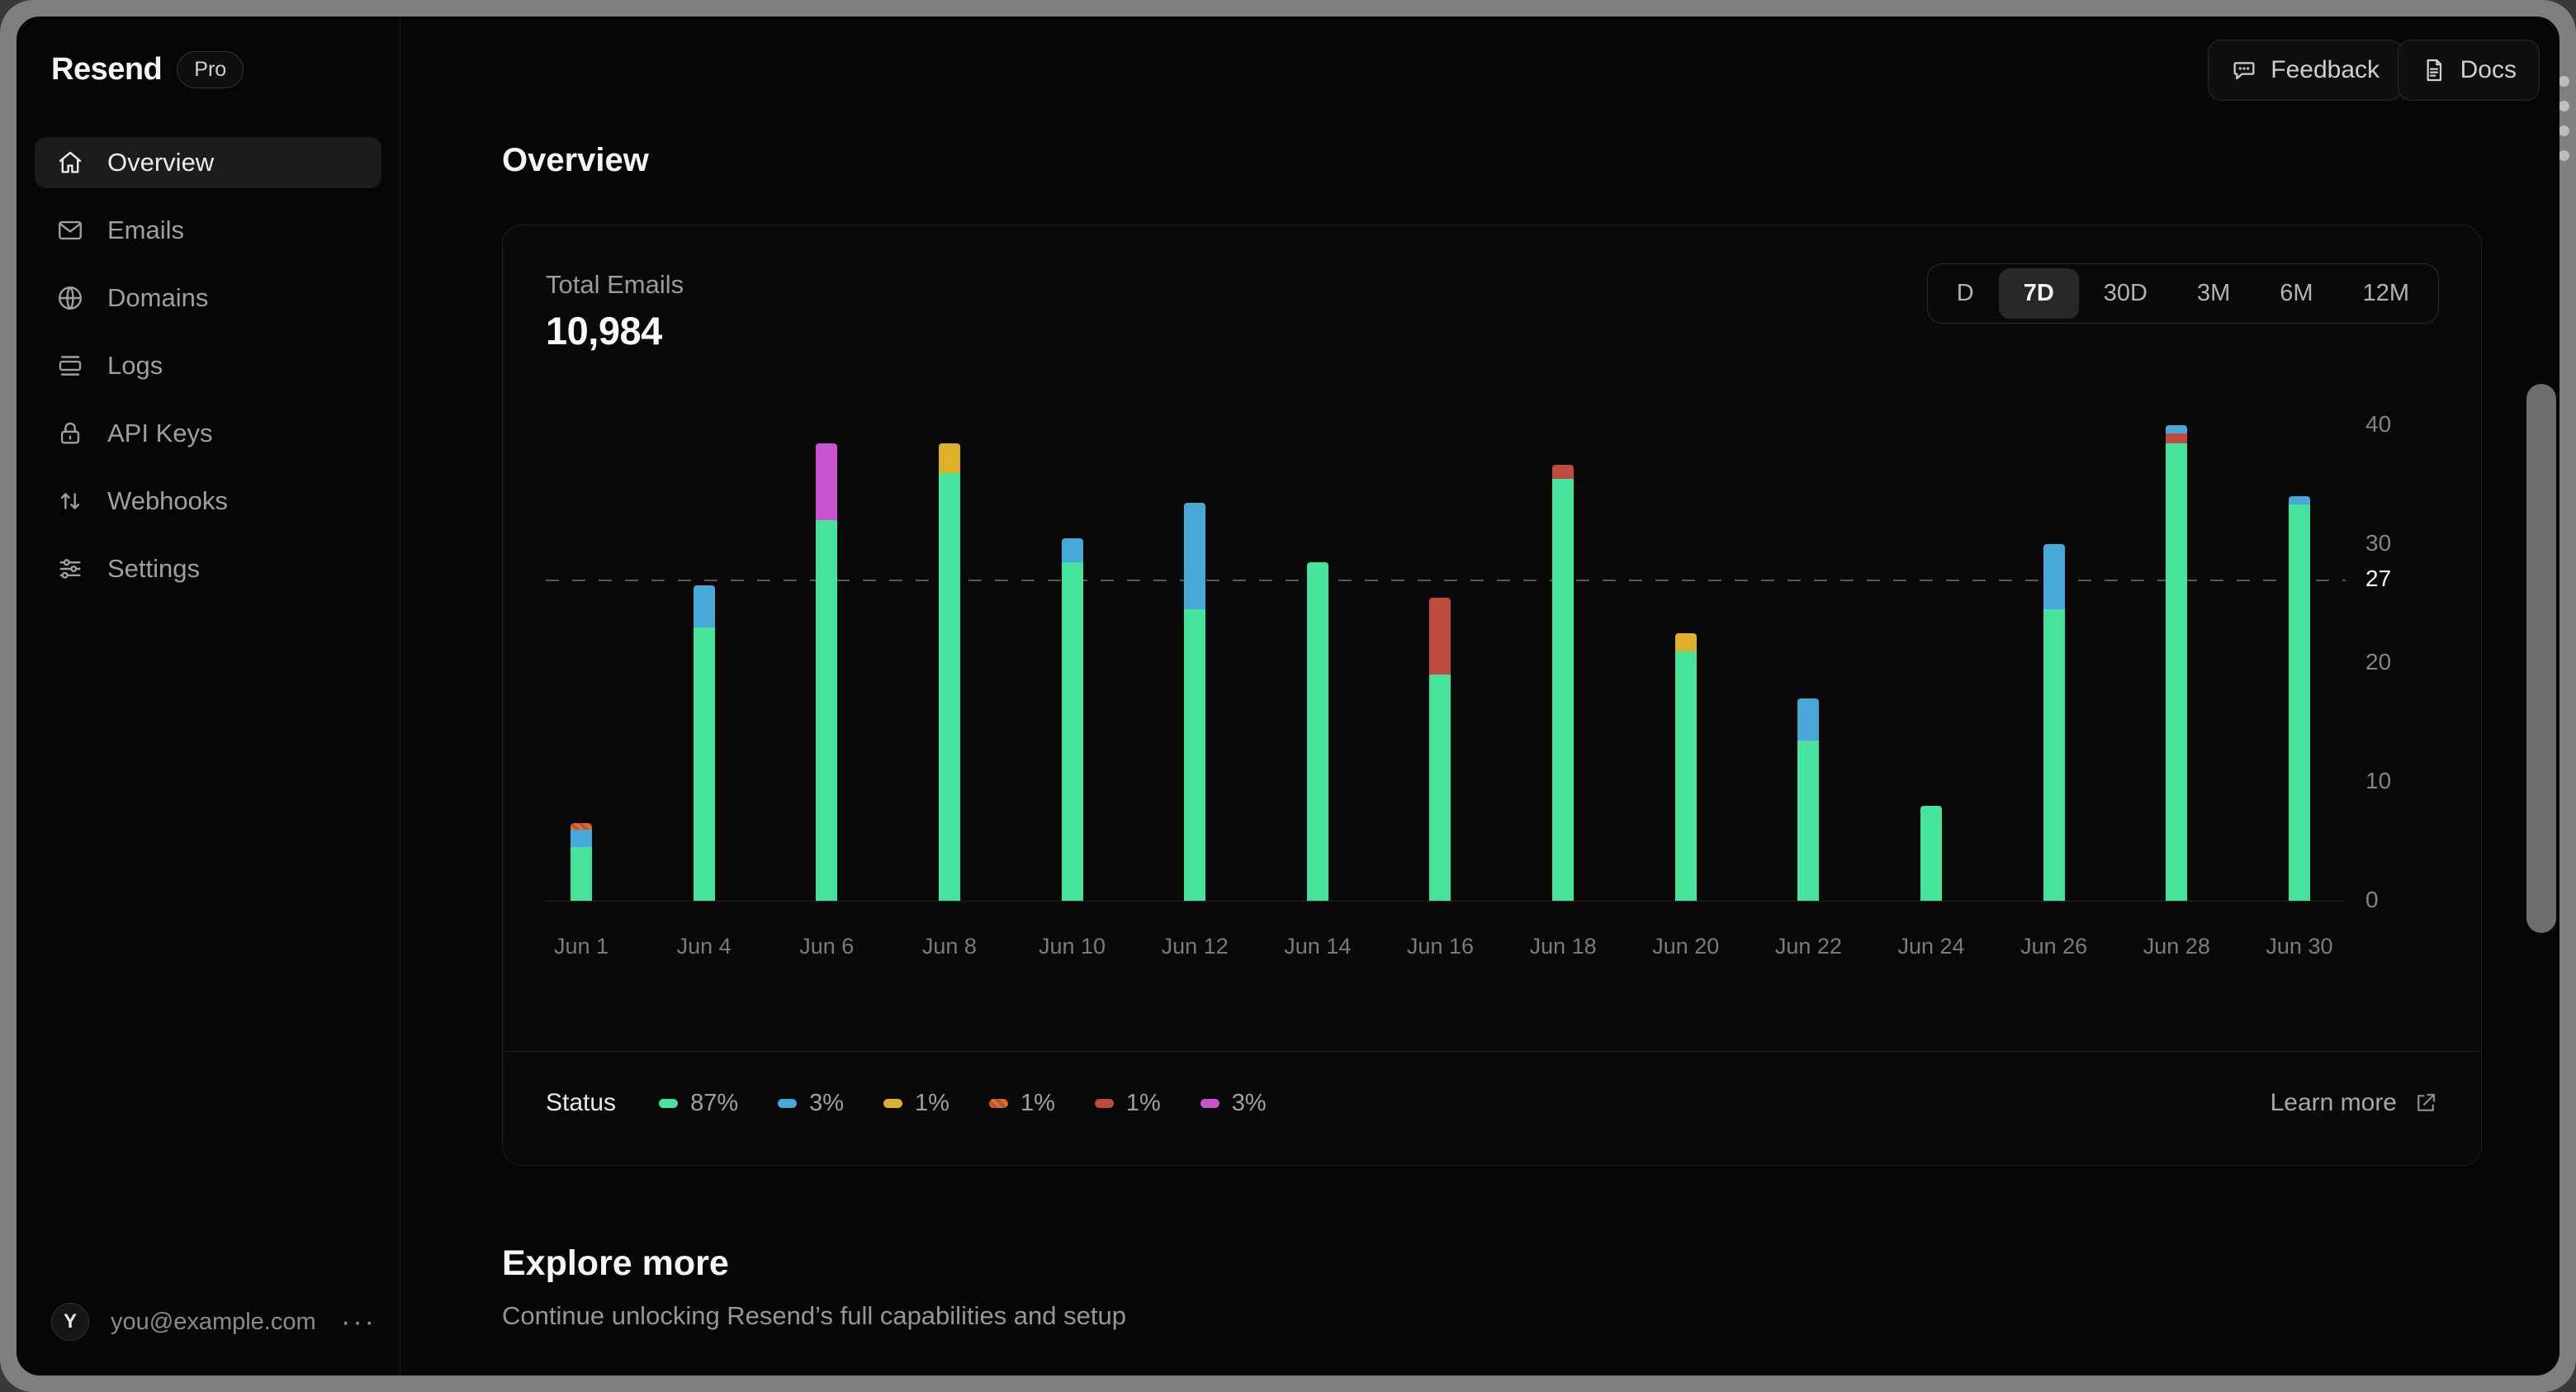 The height and width of the screenshot is (1392, 2576). What do you see at coordinates (2372, 899) in the screenshot?
I see `y-tick-label: 0` at bounding box center [2372, 899].